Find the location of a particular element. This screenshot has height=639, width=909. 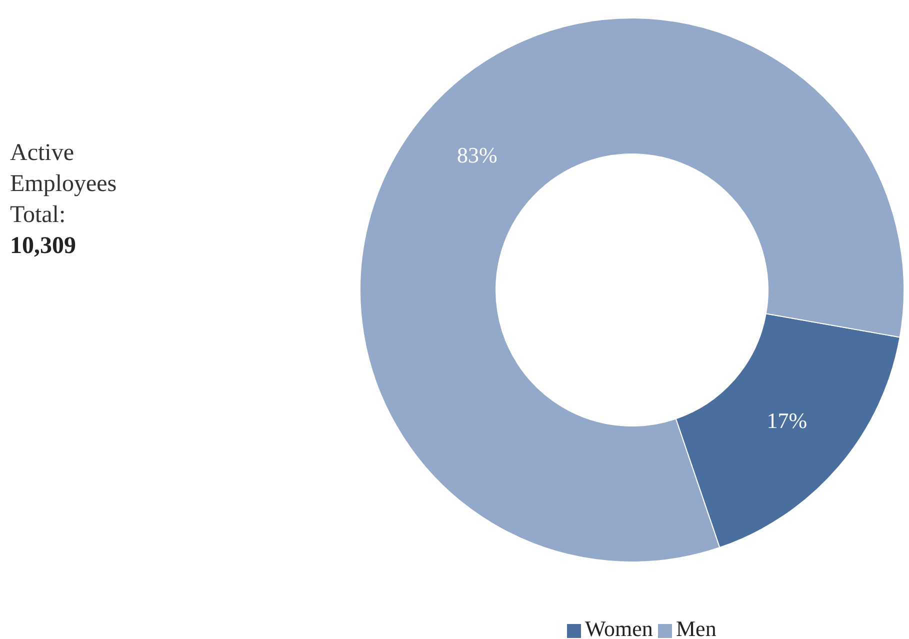

text: Active Employees Total: is located at coordinates (63, 184).